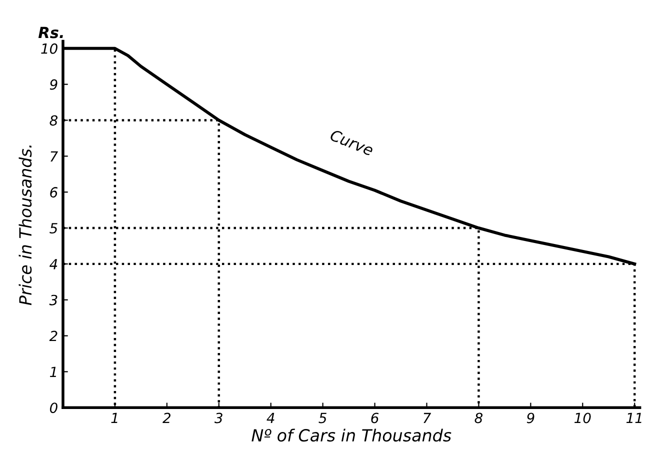  What do you see at coordinates (54, 228) in the screenshot?
I see `y-tick-label: 5` at bounding box center [54, 228].